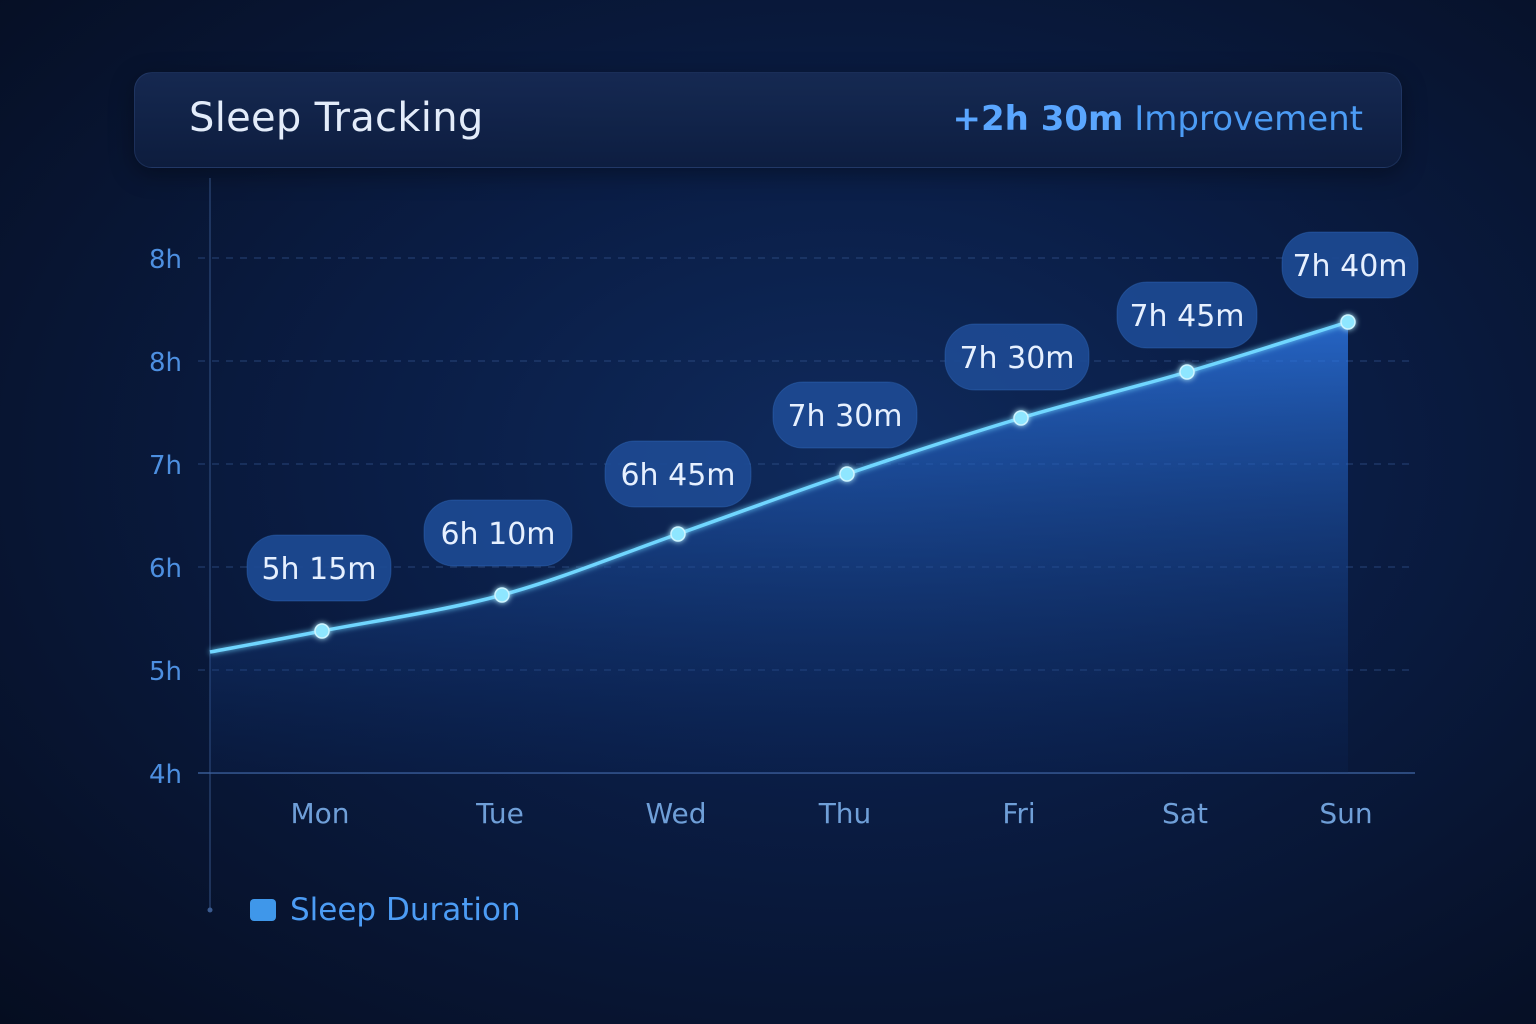 The width and height of the screenshot is (1536, 1024). Describe the element at coordinates (165, 466) in the screenshot. I see `y-tick-label: 7h` at that location.